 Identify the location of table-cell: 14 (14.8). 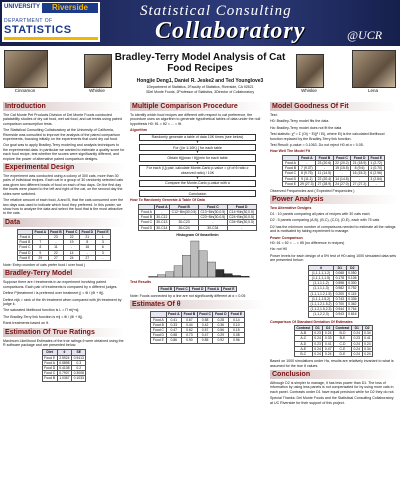
(342, 178).